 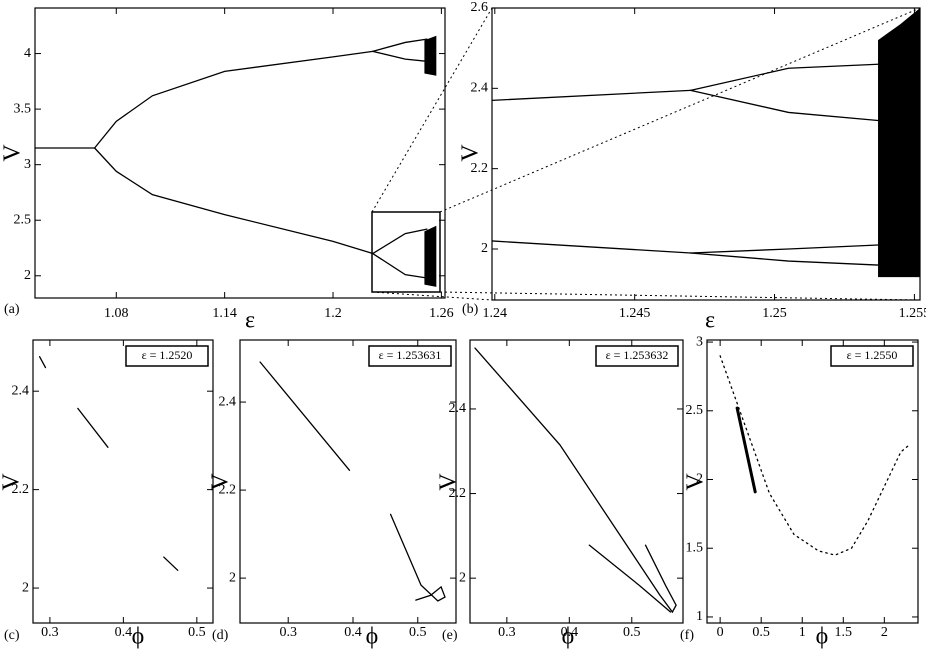 I want to click on x-tick-label: 2, so click(x=884, y=632).